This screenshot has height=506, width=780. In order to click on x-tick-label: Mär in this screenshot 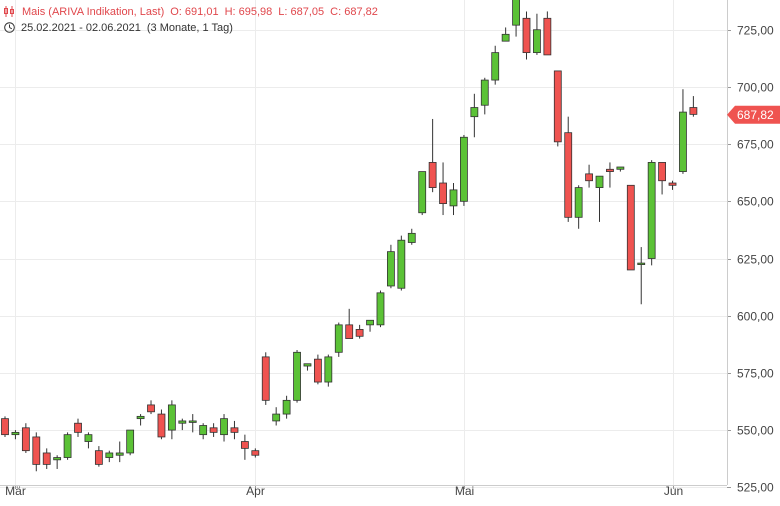, I will do `click(15, 491)`.